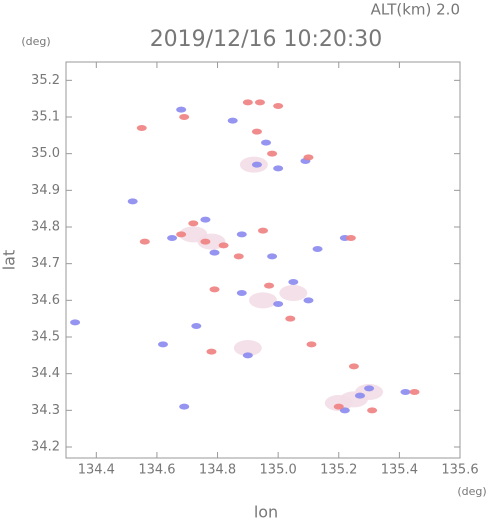 The image size is (491, 521). I want to click on chart-title: 2019/12/16 10:20:30, so click(266, 39).